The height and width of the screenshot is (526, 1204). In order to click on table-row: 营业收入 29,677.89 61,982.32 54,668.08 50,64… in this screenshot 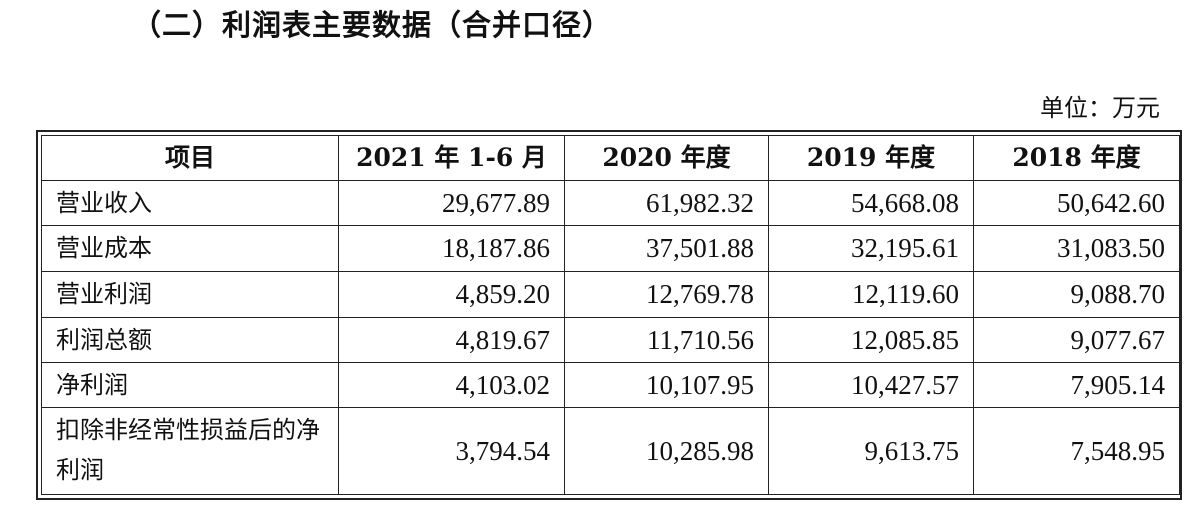, I will do `click(610, 203)`.